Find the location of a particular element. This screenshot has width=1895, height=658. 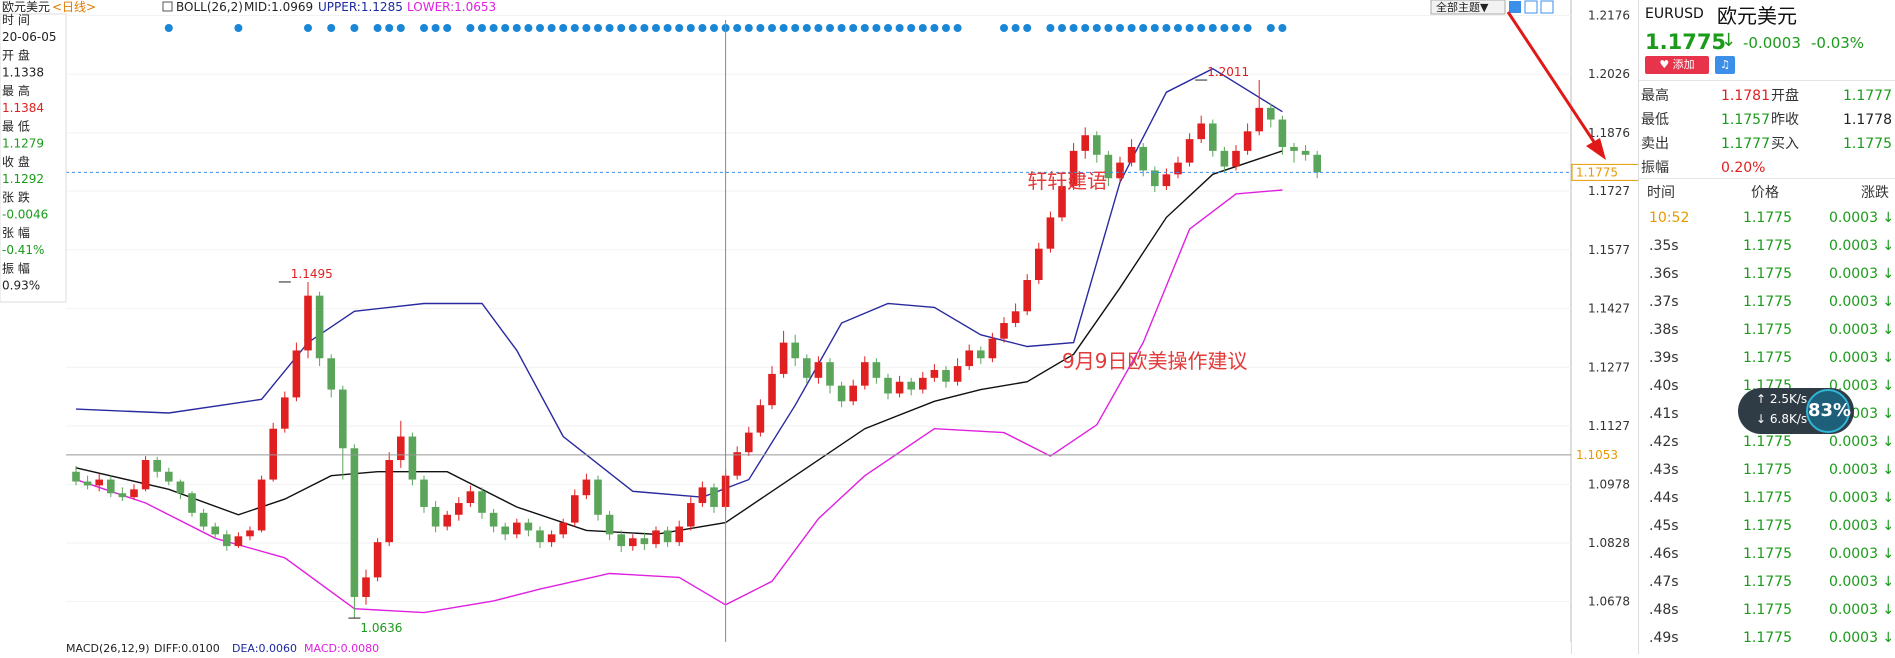

tick-row: .45s 1.1775 0.0003 ↓ is located at coordinates (1767, 532).